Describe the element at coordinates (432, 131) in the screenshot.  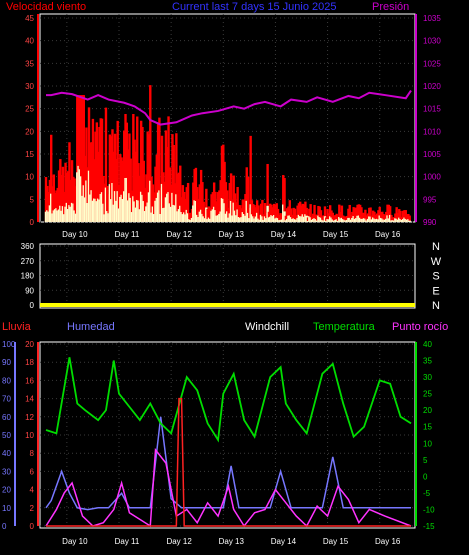
I see `y-tick-label: 1010` at that location.